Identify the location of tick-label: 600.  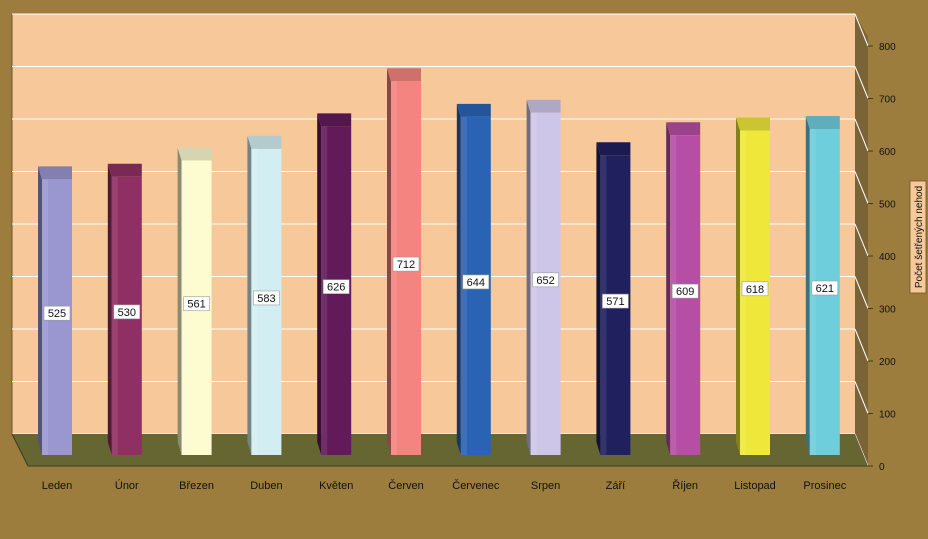
(887, 152).